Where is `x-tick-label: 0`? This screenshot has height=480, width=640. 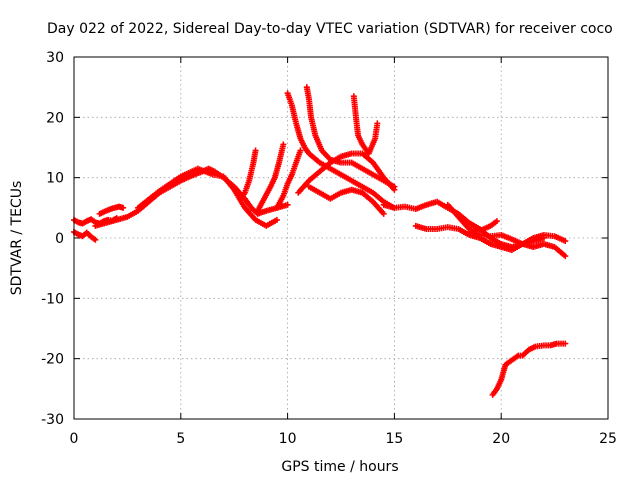 x-tick-label: 0 is located at coordinates (74, 439).